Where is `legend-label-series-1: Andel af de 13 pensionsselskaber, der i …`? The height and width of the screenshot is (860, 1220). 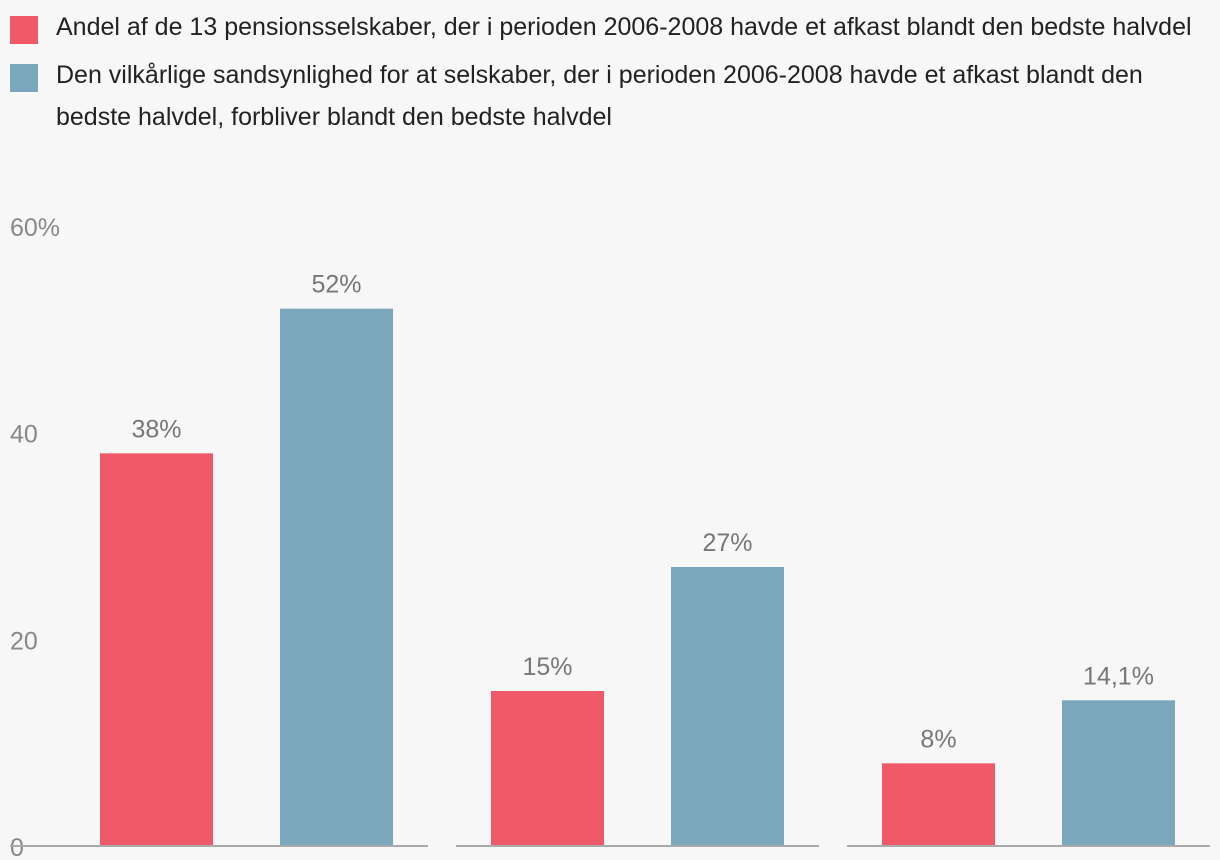
legend-label-series-1: Andel af de 13 pensionsselskaber, der i … is located at coordinates (624, 27).